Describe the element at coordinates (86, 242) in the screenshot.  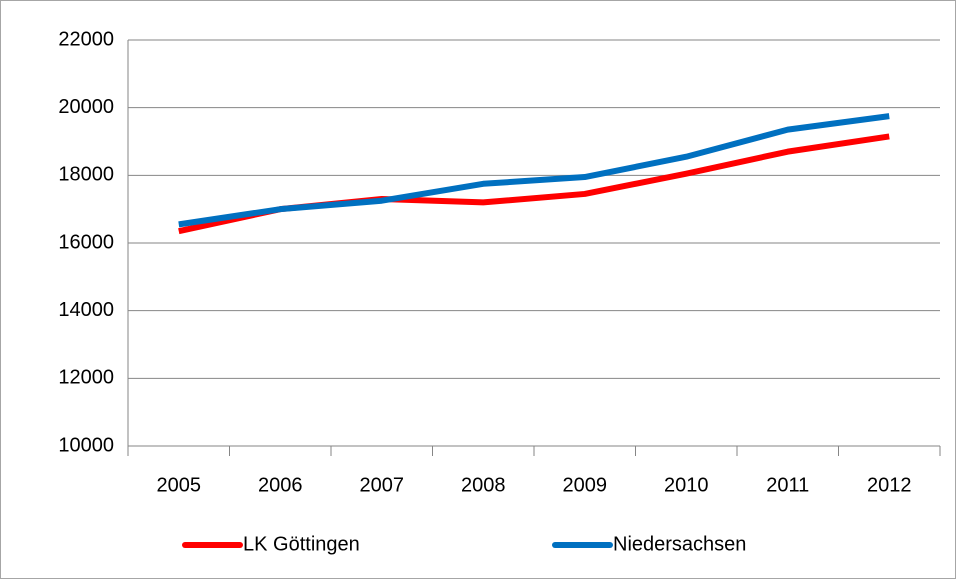
I see `y-tick-label: 16000` at that location.